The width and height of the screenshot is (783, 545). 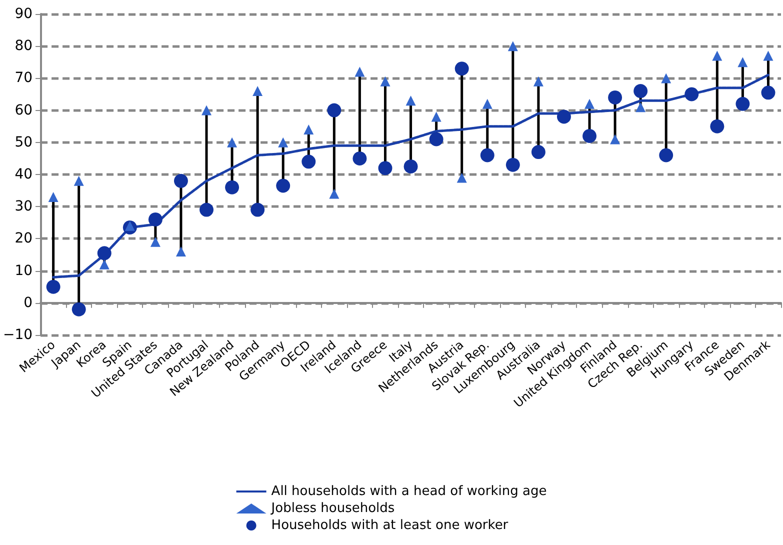 I want to click on y-tick-label: 30, so click(x=23, y=206).